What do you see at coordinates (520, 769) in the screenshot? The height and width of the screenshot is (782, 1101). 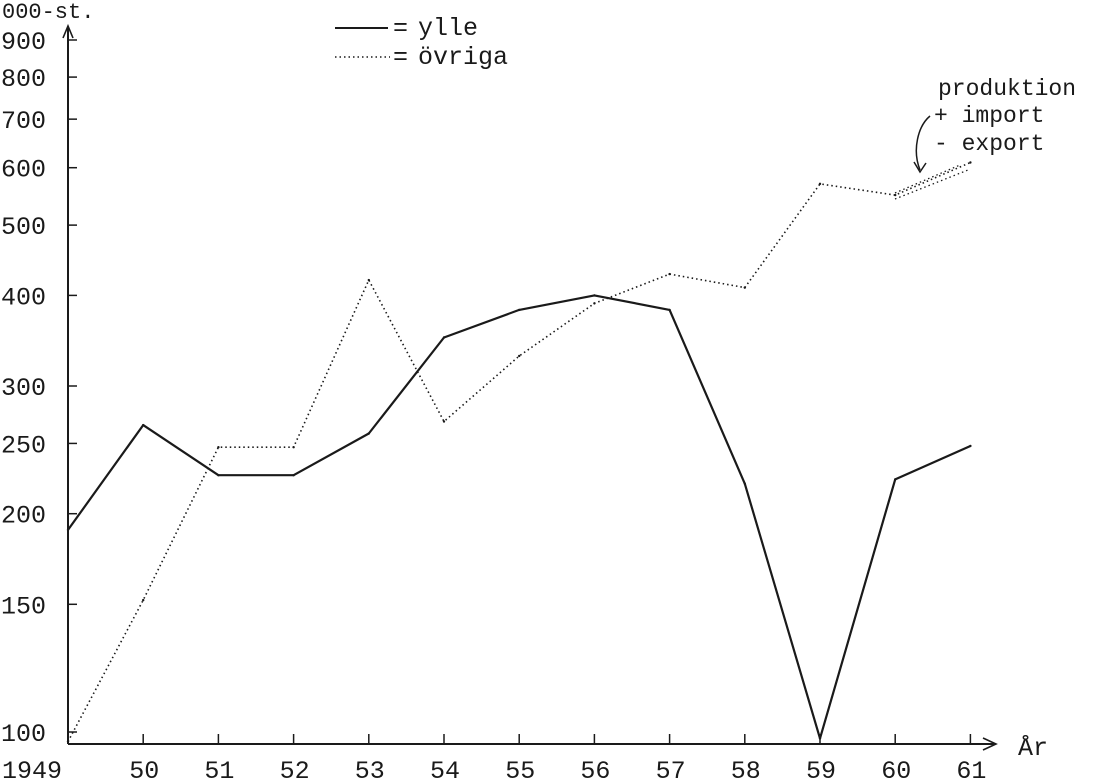 I see `x-tick-label: 55` at bounding box center [520, 769].